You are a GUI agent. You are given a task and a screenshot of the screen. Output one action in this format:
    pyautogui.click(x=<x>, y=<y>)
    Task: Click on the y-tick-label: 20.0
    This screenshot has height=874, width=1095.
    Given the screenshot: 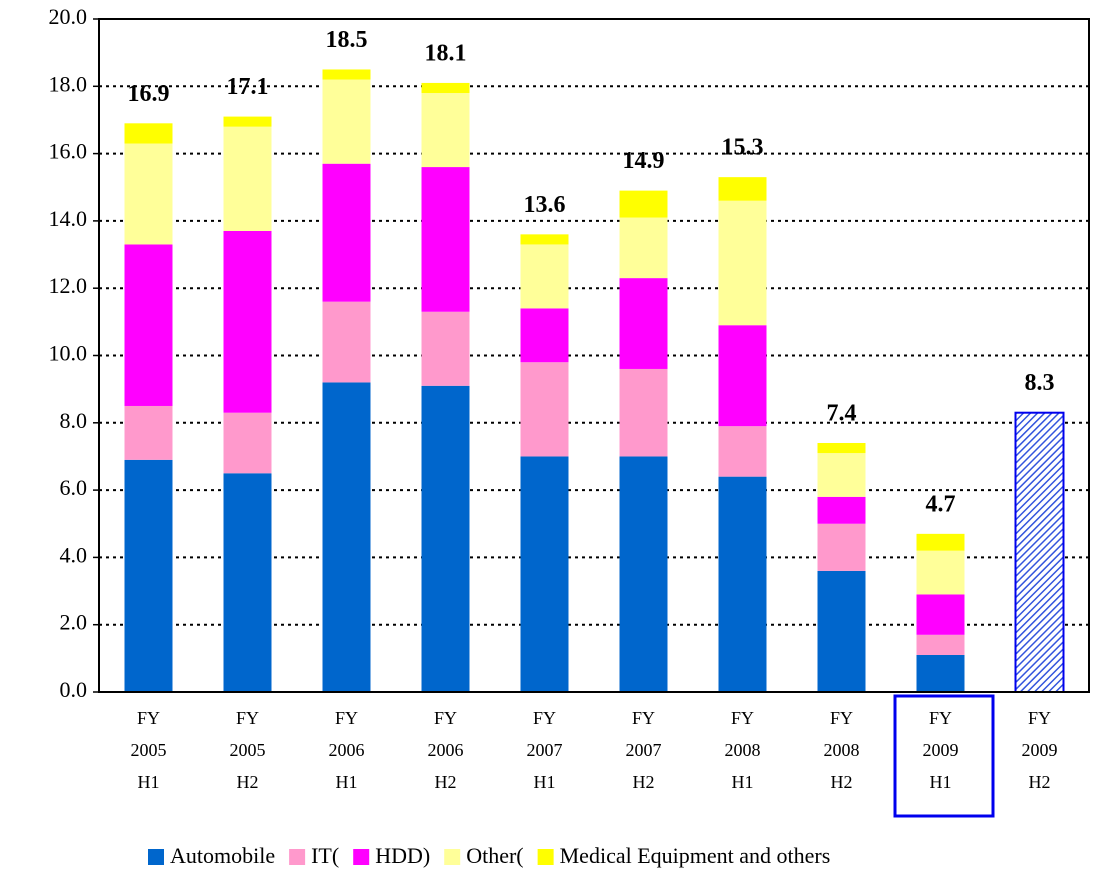 What is the action you would take?
    pyautogui.click(x=68, y=16)
    